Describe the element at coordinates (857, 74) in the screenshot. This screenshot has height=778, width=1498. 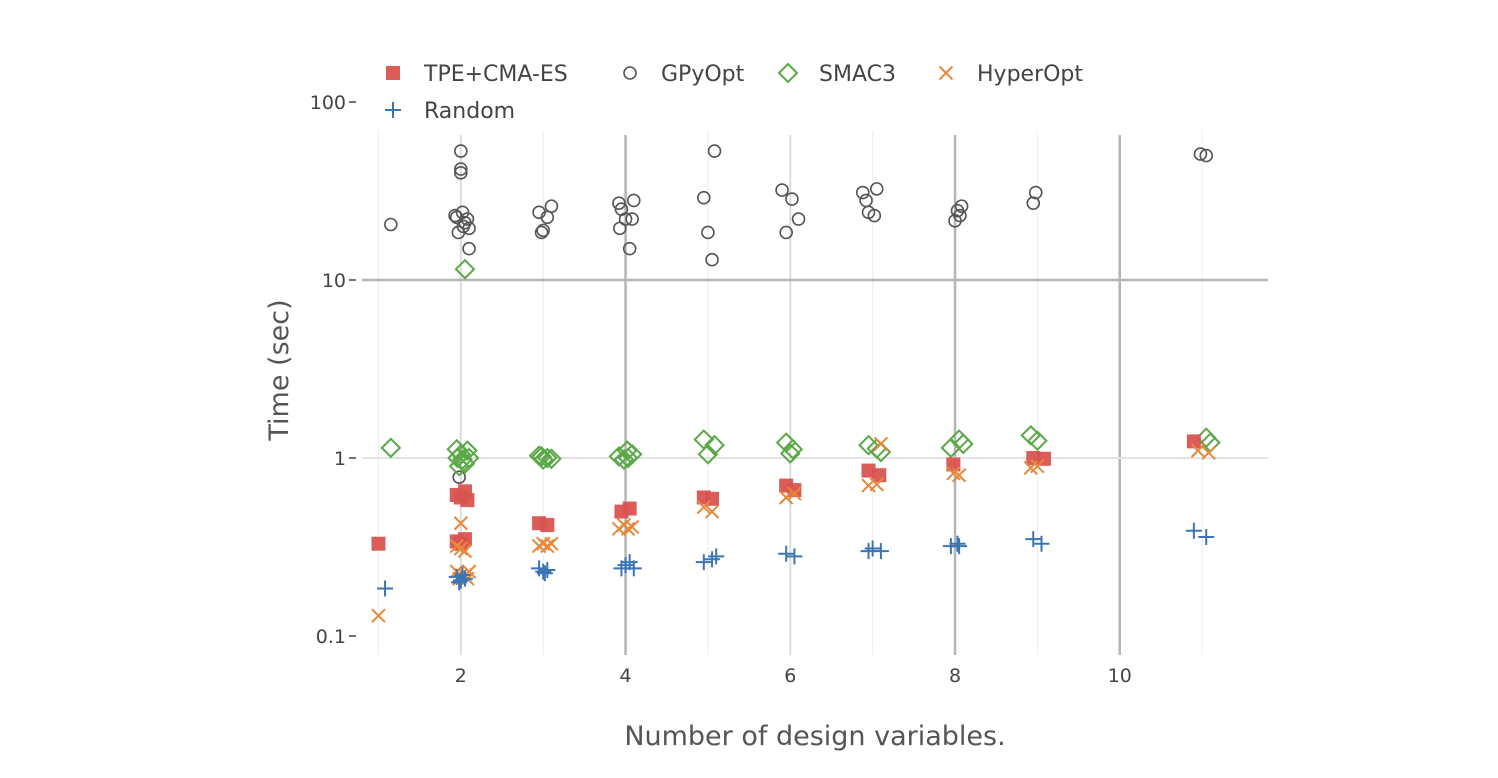
I see `legend-label: SMAC3` at that location.